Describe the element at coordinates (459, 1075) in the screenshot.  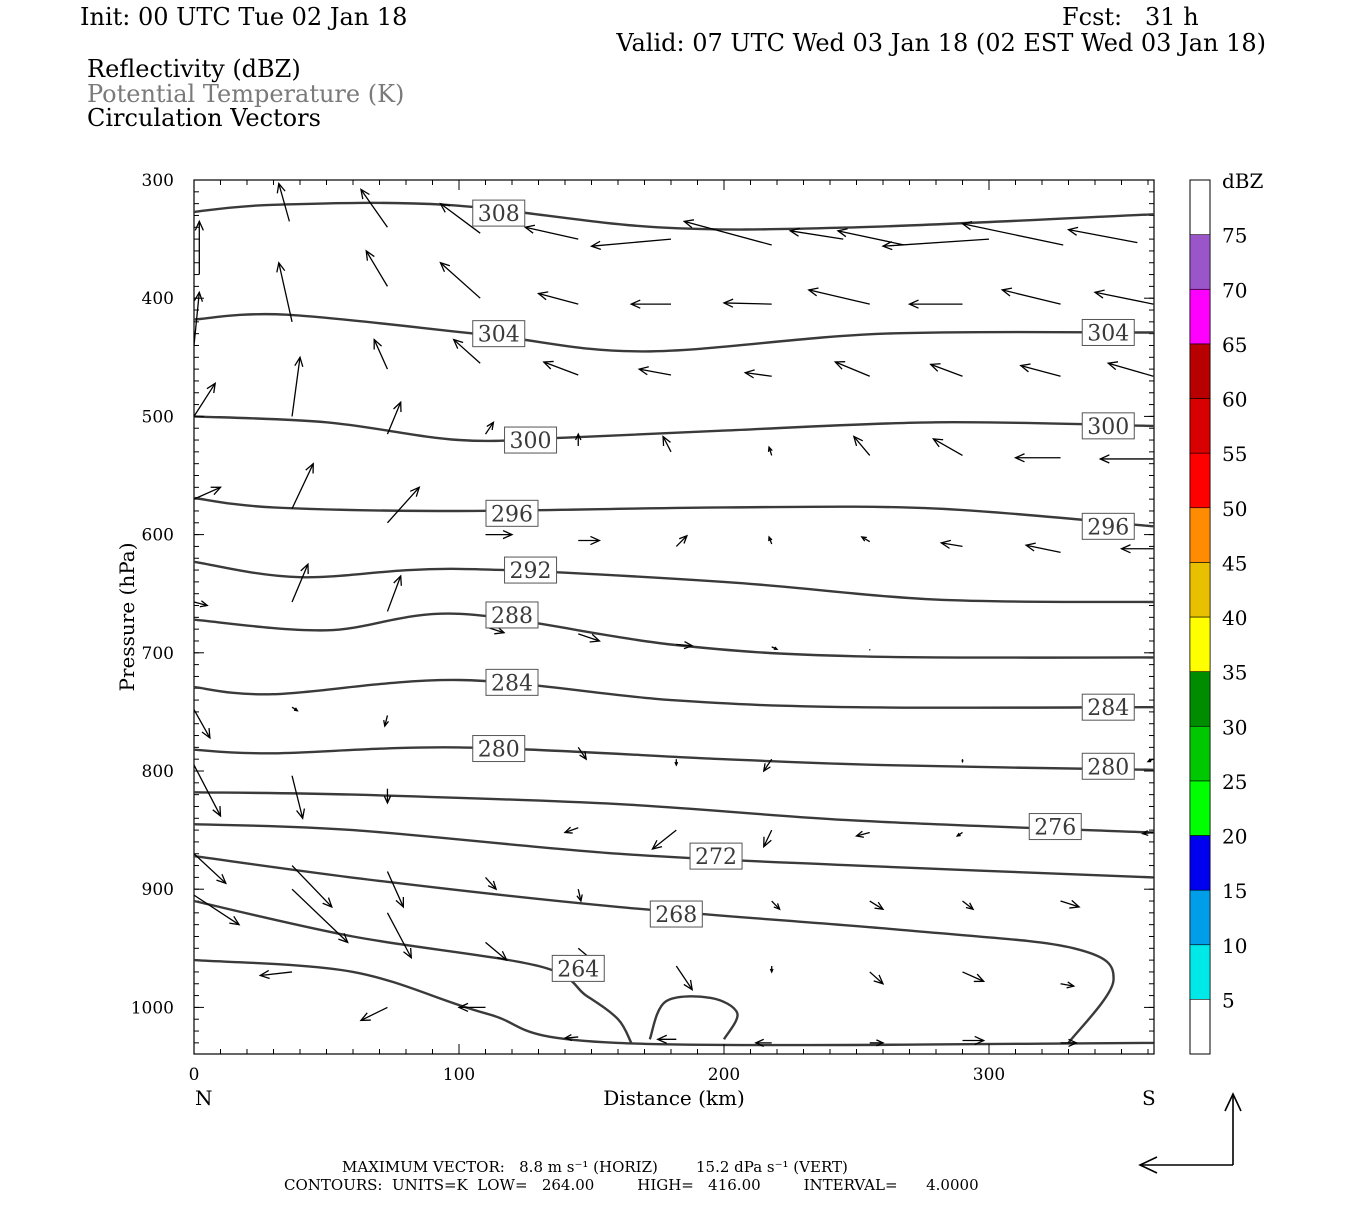
I see `x-tick-label: 100` at that location.